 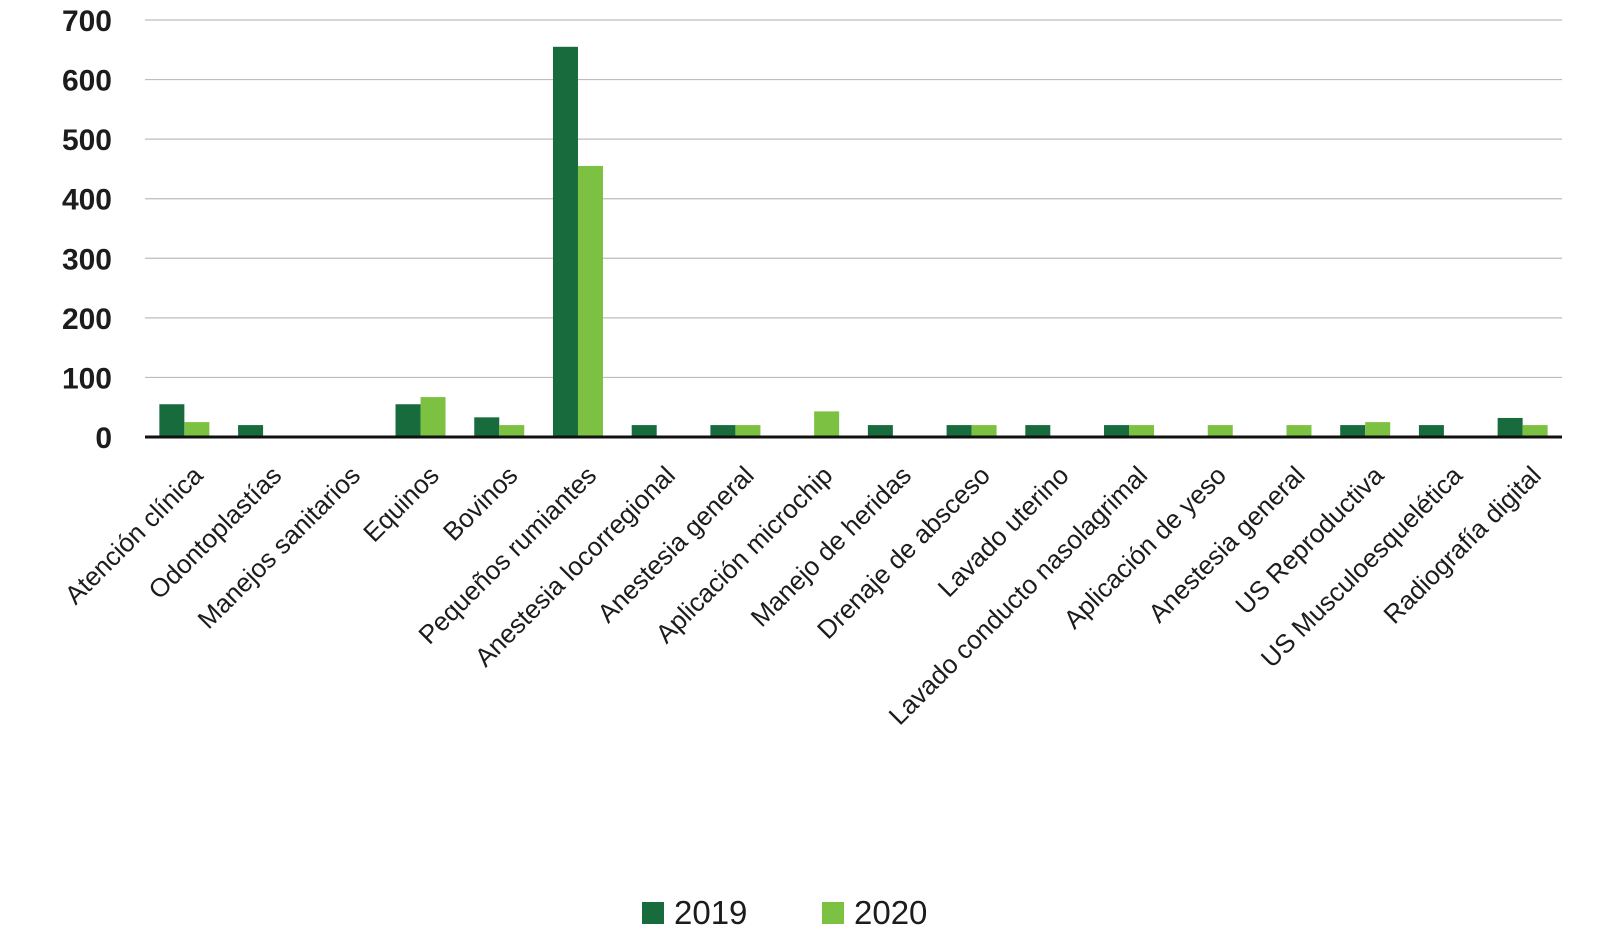 I want to click on y-tick-label: 100, so click(x=87, y=378).